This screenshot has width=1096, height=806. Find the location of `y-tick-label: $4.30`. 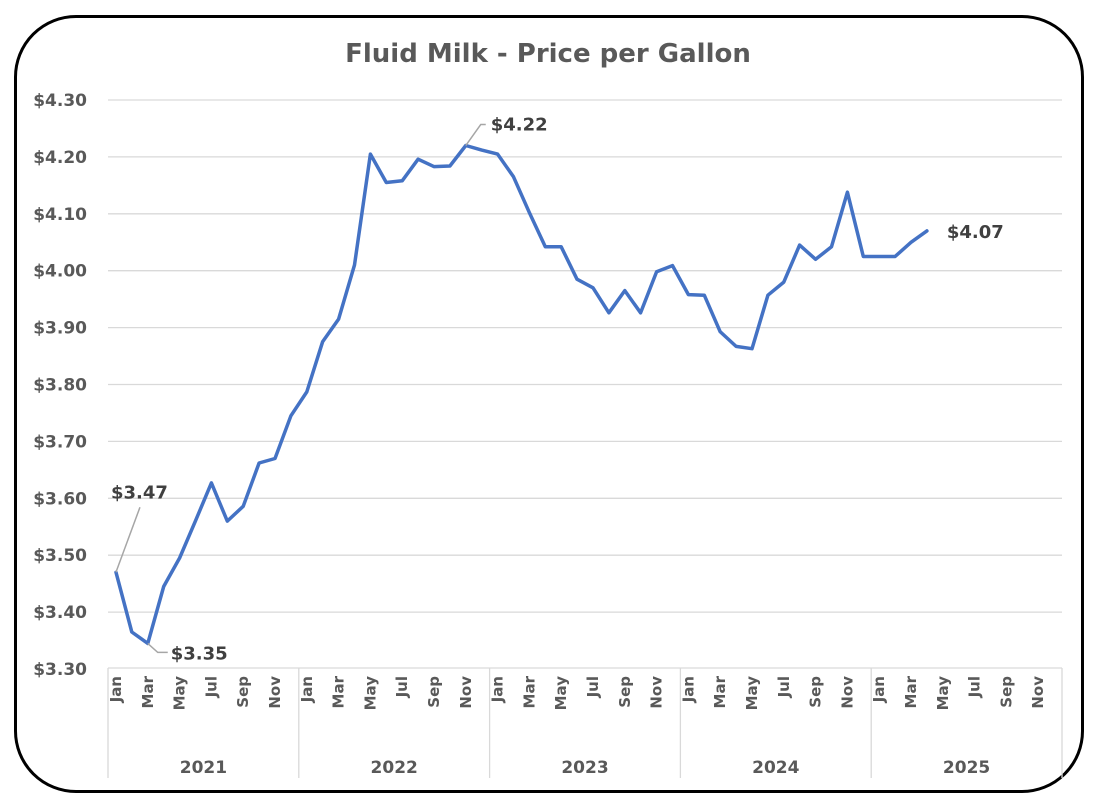

y-tick-label: $4.30 is located at coordinates (60, 101).